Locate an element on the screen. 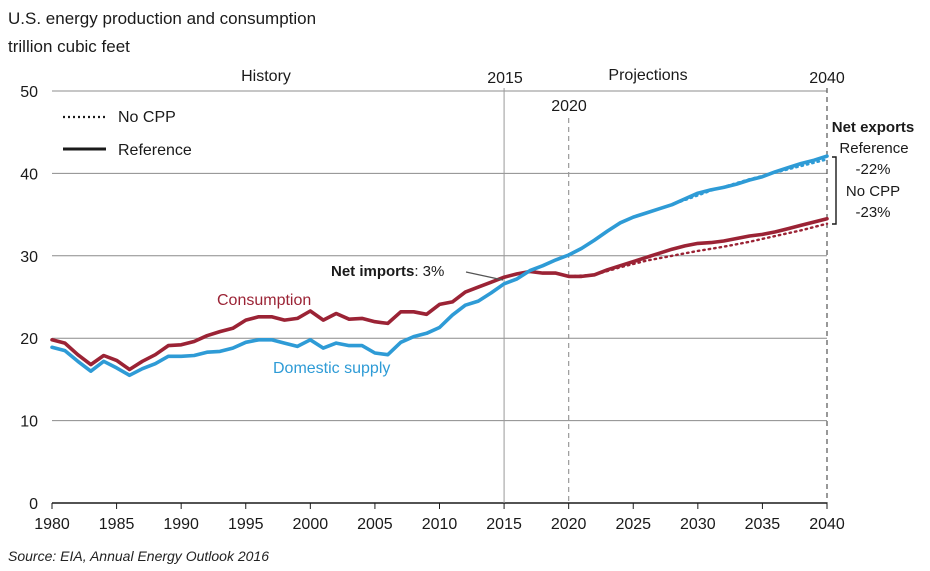 This screenshot has height=571, width=930. legend-nocpp-label: No CPP is located at coordinates (147, 117).